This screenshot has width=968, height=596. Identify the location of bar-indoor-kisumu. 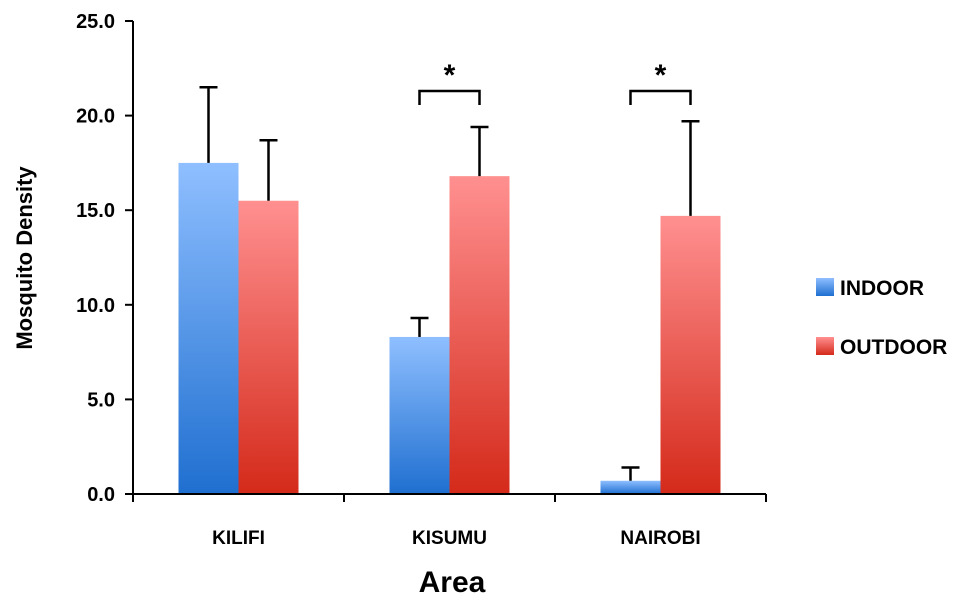
(419, 415).